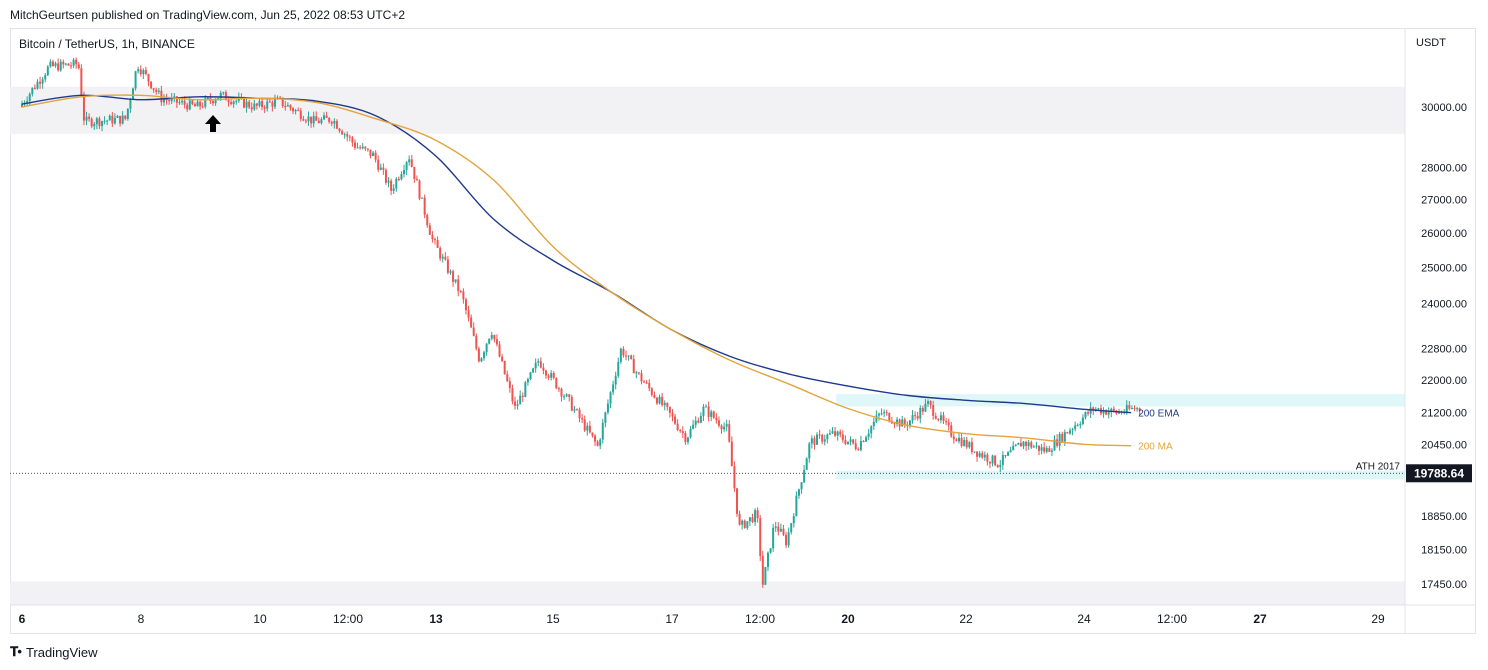 The height and width of the screenshot is (670, 1488). I want to click on y-tick-label: 24000.00, so click(1444, 304).